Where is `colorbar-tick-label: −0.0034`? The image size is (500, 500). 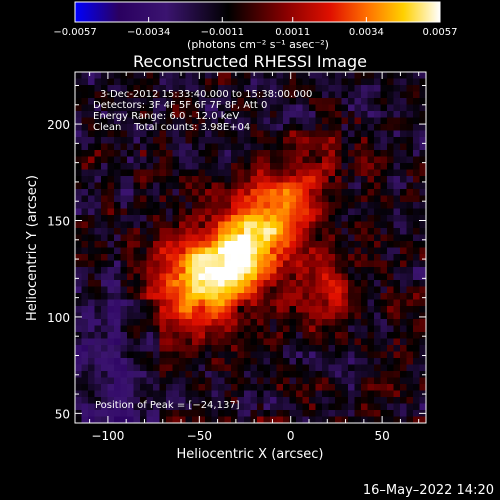
colorbar-tick-label: −0.0034 is located at coordinates (148, 32).